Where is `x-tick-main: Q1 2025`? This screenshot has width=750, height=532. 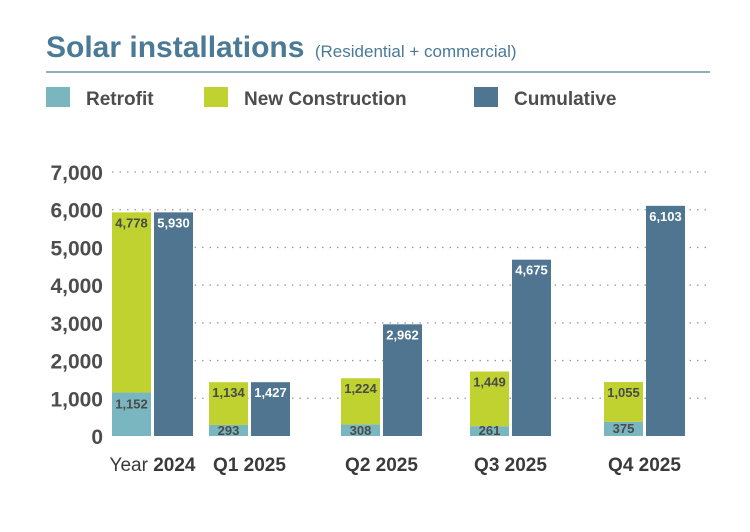 x-tick-main: Q1 2025 is located at coordinates (249, 465).